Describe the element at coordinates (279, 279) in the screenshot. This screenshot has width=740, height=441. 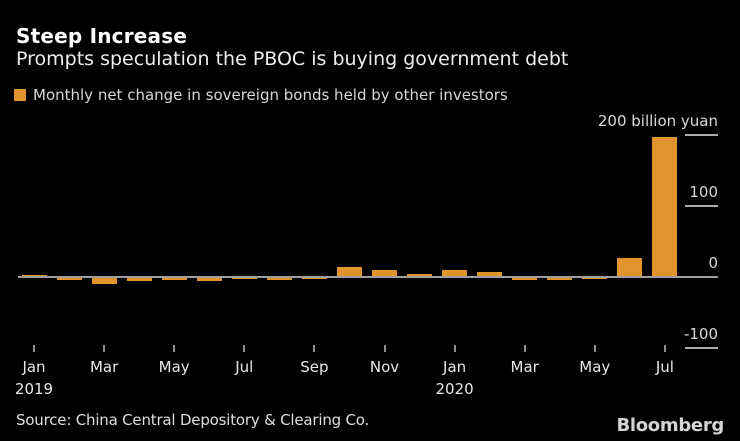
I see `bar-aug-2019` at that location.